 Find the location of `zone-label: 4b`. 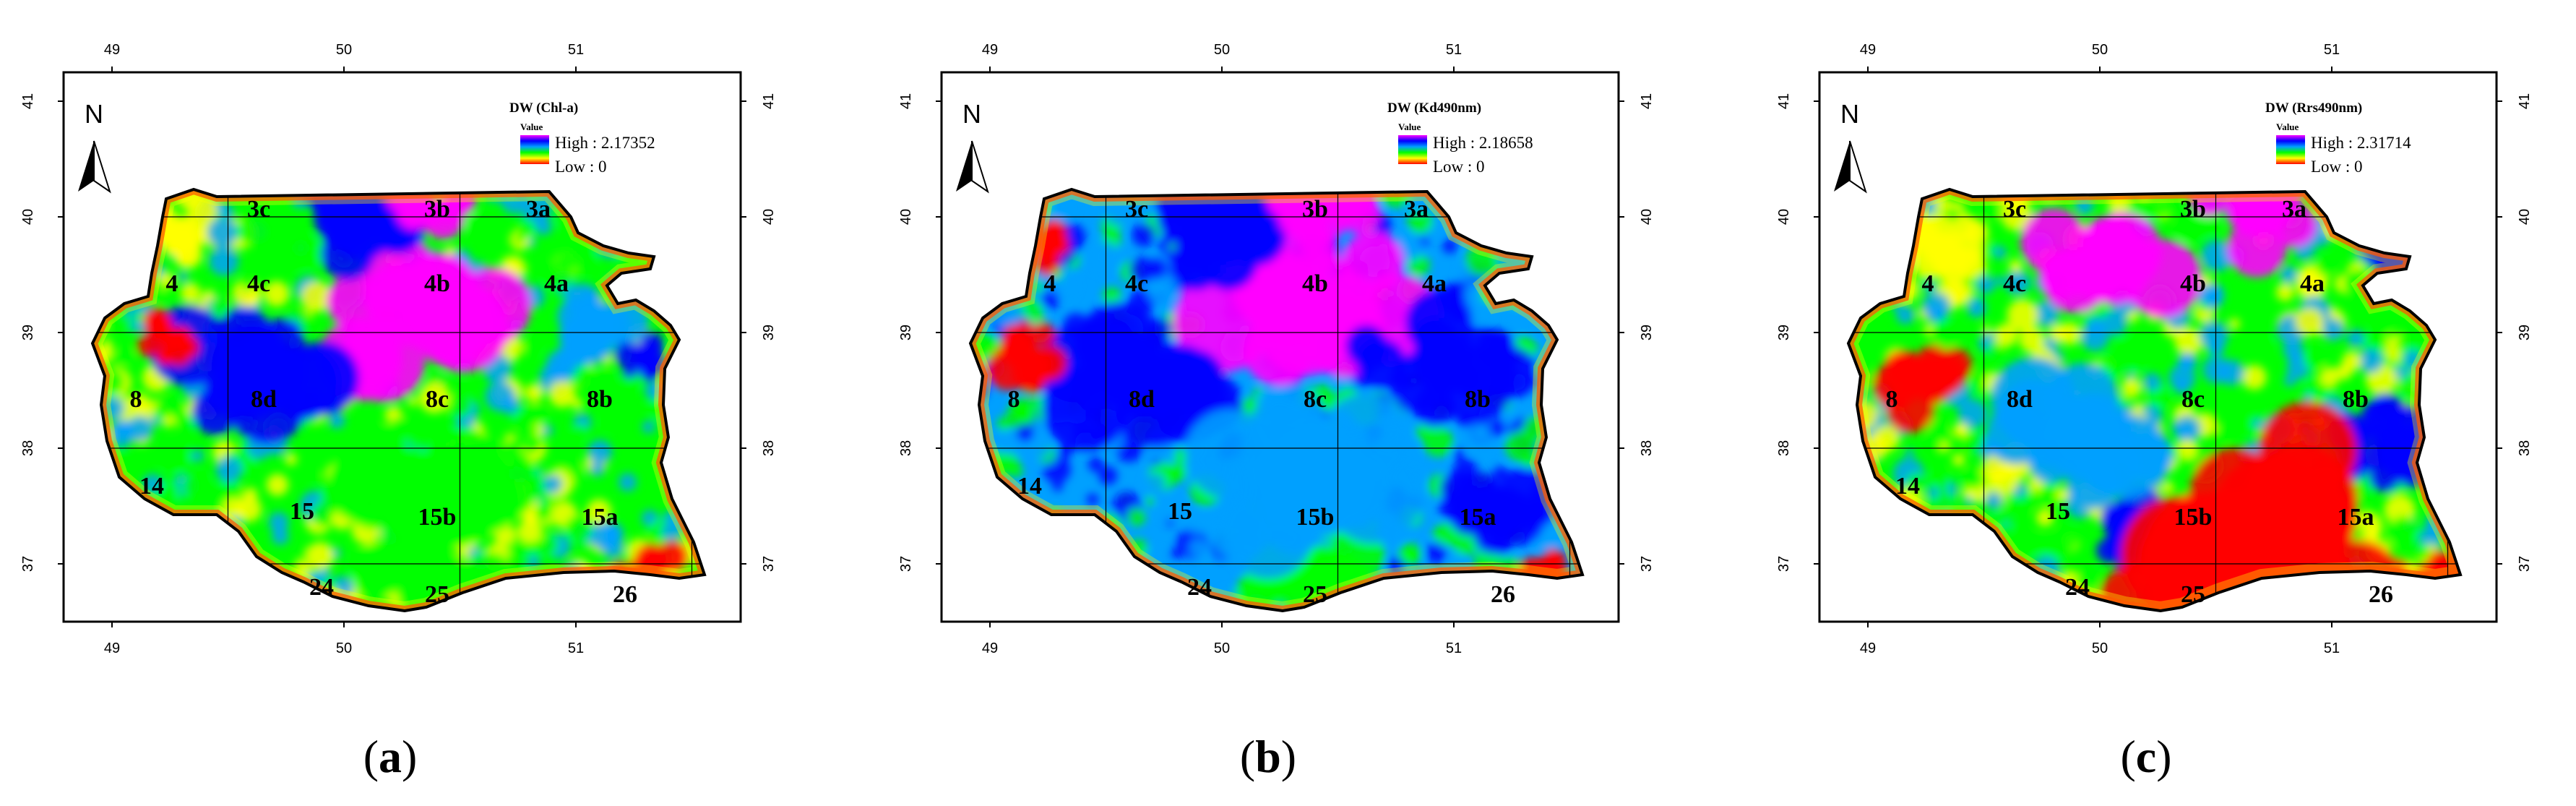

zone-label: 4b is located at coordinates (1315, 283).